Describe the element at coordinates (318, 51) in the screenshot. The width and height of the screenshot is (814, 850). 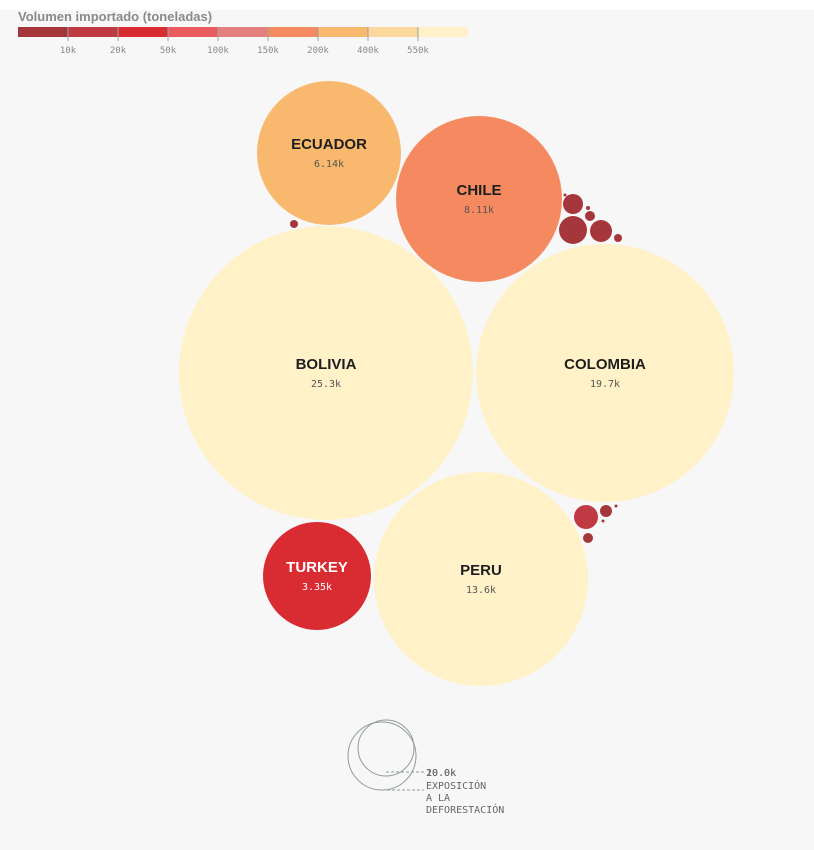
I see `legend-tick-label: 200k` at that location.